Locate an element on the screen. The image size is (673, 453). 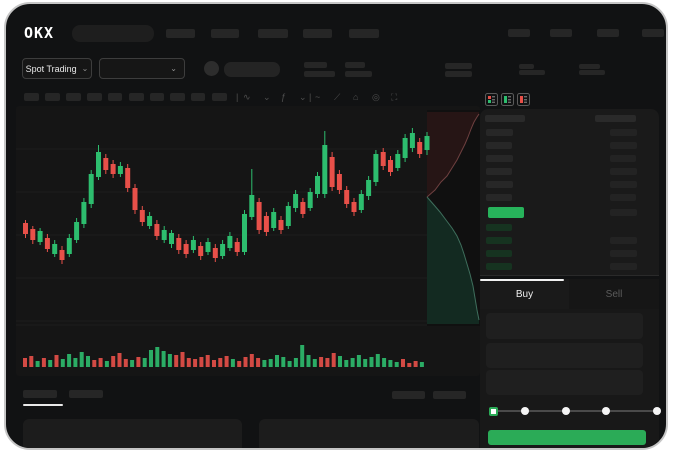
chart-tool-icon: ƒ is located at coordinates (284, 97).